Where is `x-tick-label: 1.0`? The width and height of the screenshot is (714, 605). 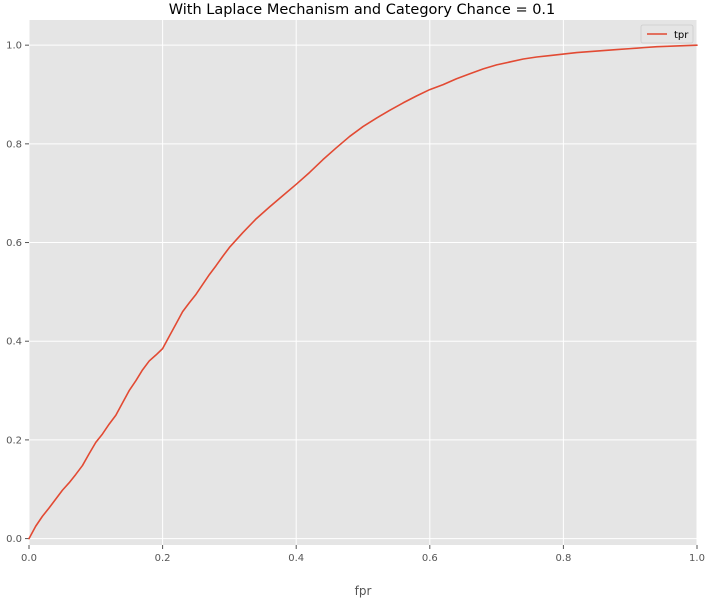
x-tick-label: 1.0 is located at coordinates (697, 558).